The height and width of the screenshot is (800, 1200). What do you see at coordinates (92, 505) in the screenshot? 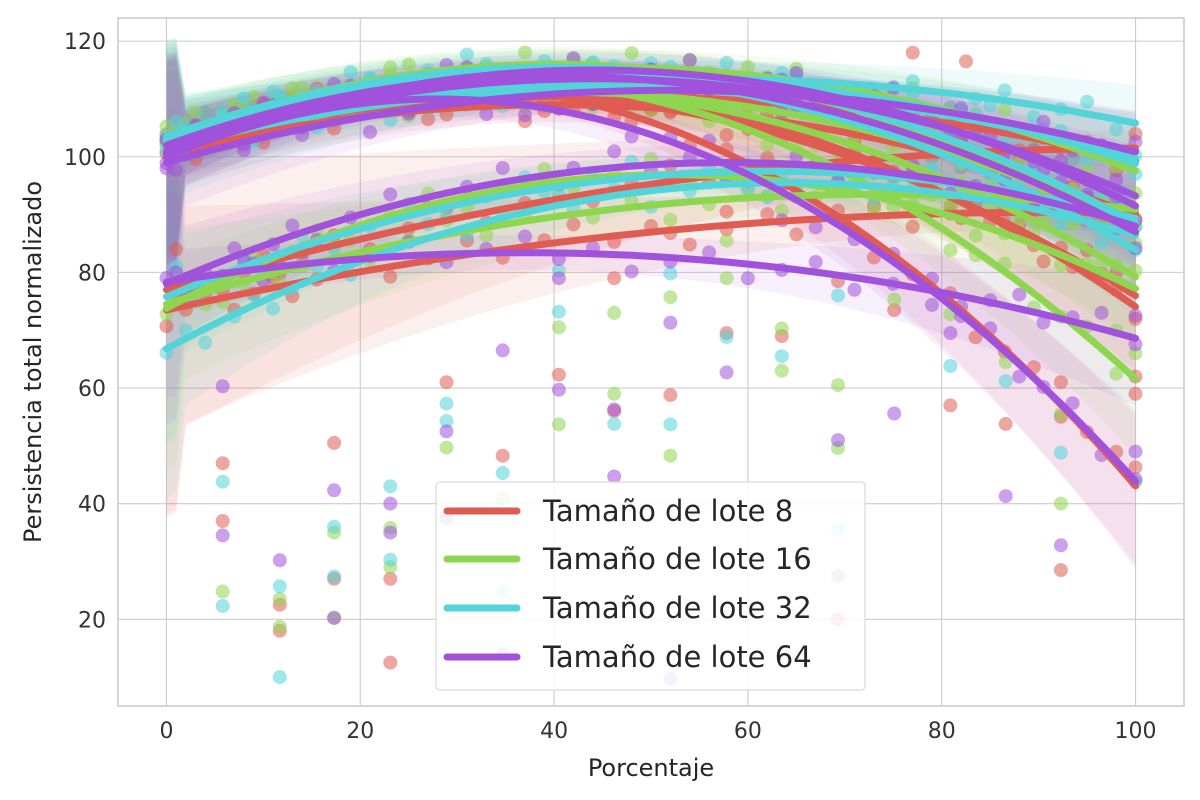
I see `y-tick-label: 40` at bounding box center [92, 505].